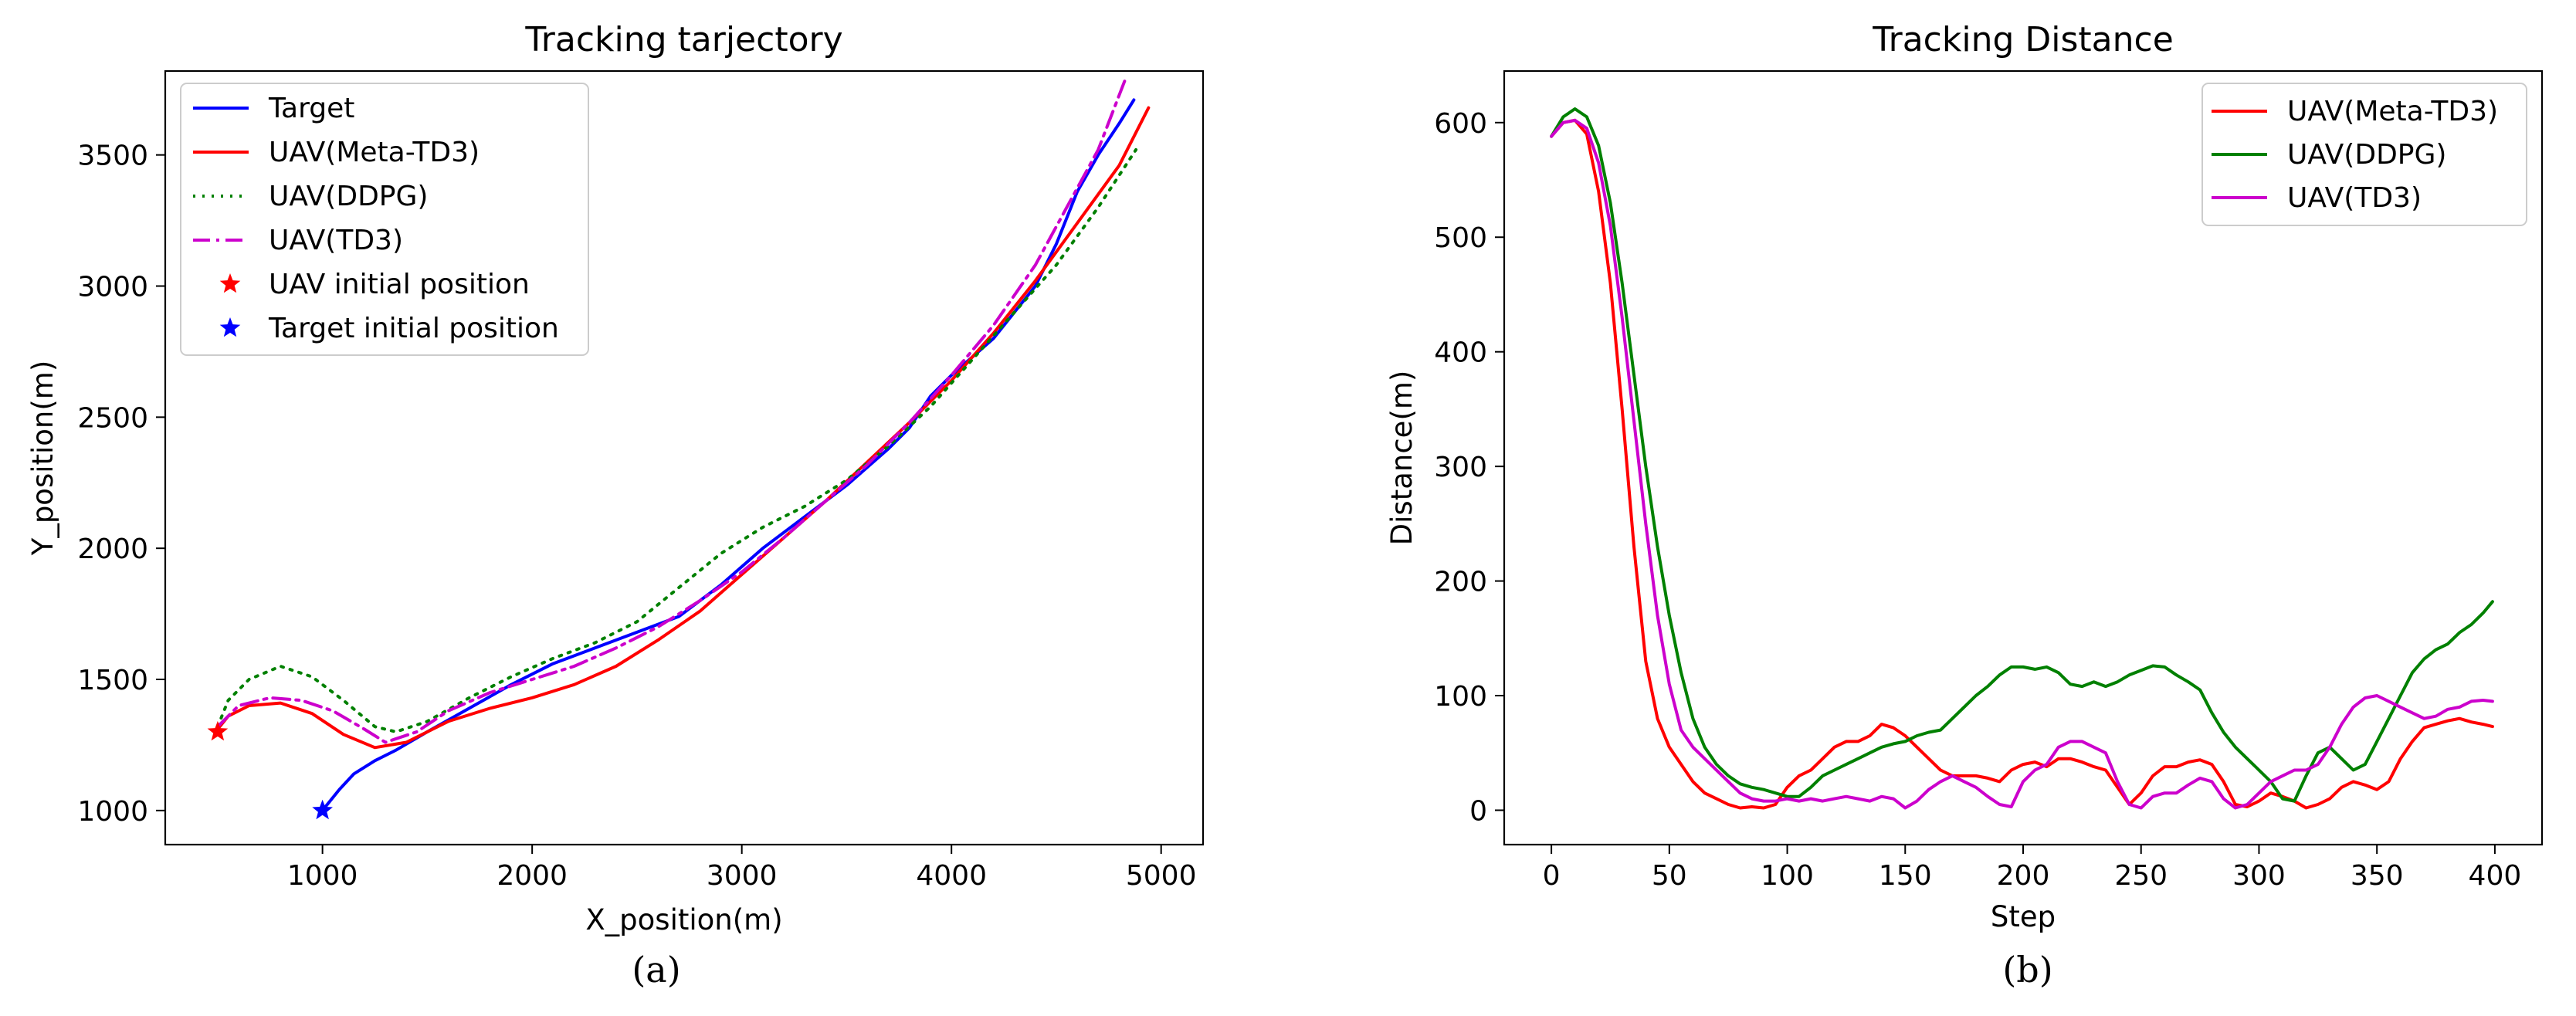  Describe the element at coordinates (2377, 876) in the screenshot. I see `x-tick-label: 350` at that location.